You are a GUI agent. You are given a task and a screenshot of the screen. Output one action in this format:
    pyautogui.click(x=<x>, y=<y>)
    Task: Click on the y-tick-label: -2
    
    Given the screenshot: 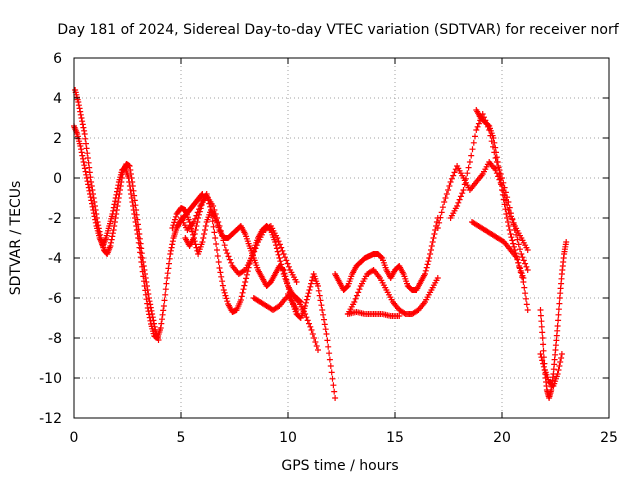 What is the action you would take?
    pyautogui.click(x=55, y=219)
    